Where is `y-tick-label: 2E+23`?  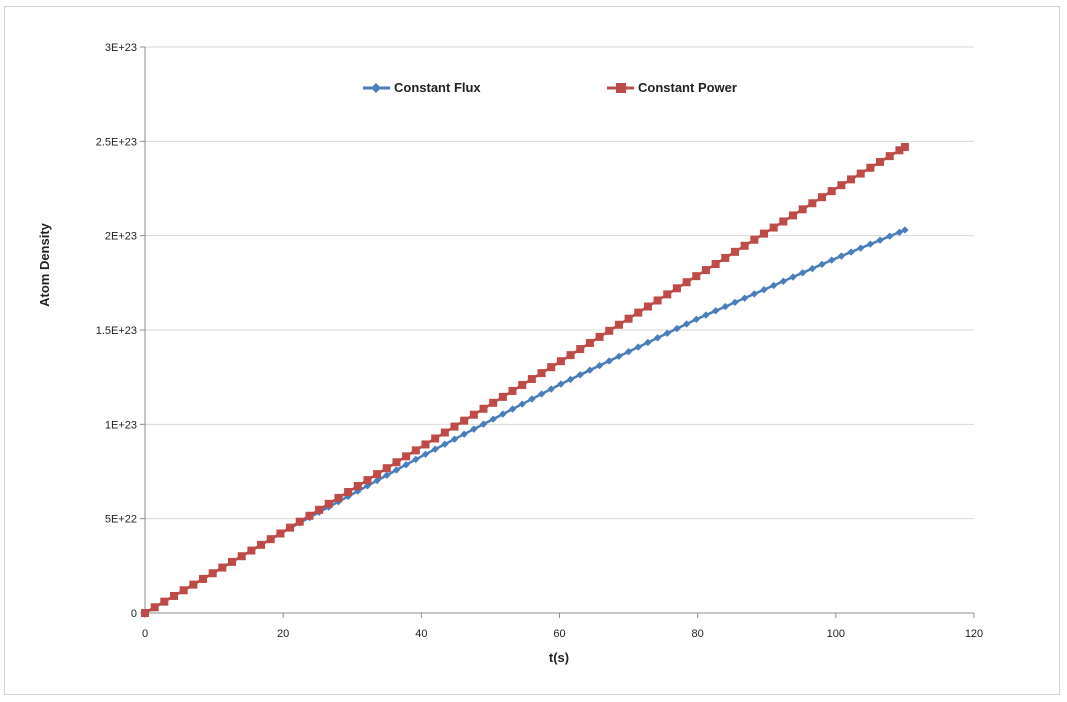
y-tick-label: 2E+23 is located at coordinates (121, 237).